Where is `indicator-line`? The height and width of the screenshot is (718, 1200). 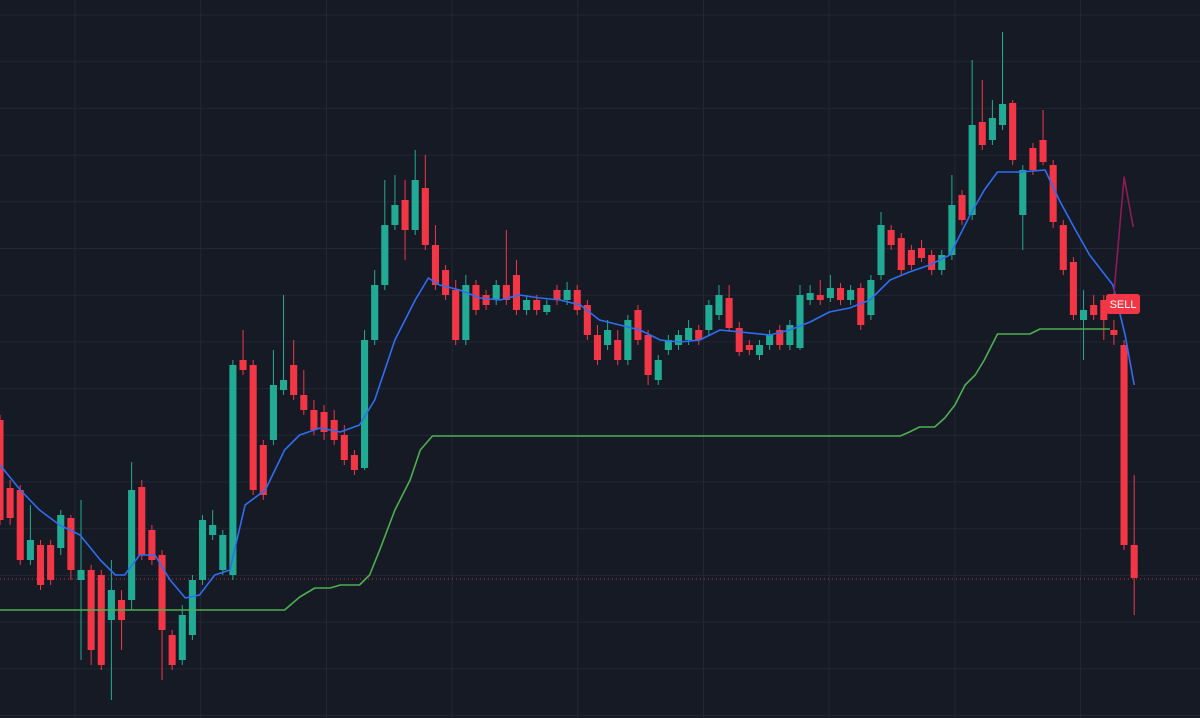
indicator-line is located at coordinates (1123, 241).